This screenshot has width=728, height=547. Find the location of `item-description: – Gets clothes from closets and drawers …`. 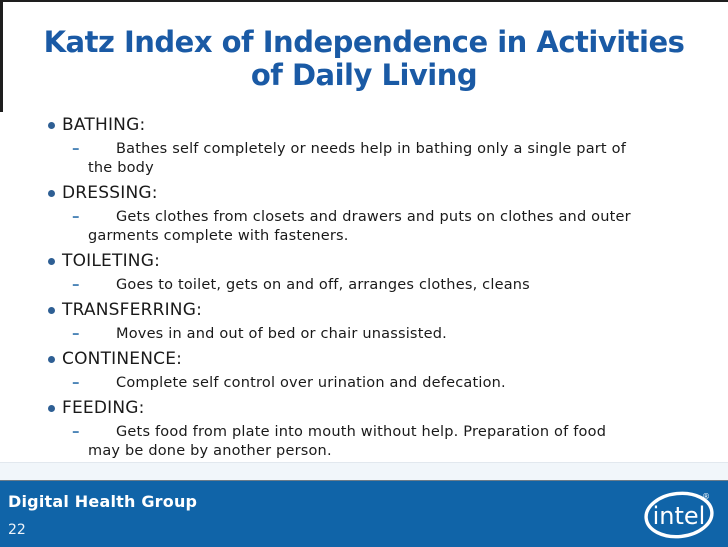

item-description: – Gets clothes from closets and drawers … is located at coordinates (395, 226).